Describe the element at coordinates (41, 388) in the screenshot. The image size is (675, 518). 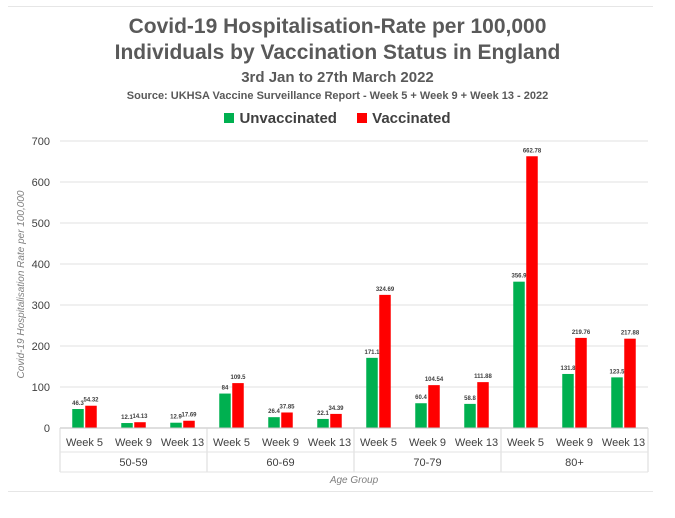
I see `y-tick-label: 100` at that location.